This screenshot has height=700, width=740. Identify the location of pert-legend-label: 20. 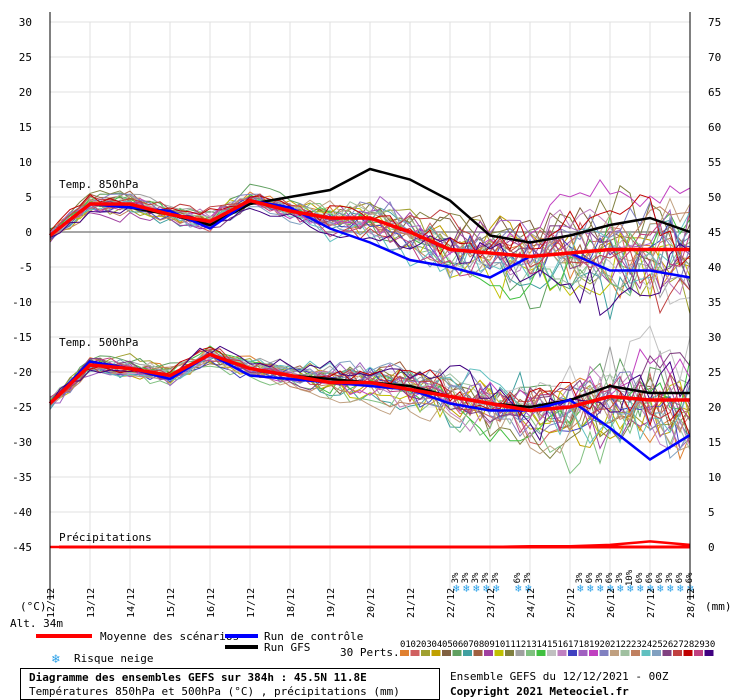
(605, 645).